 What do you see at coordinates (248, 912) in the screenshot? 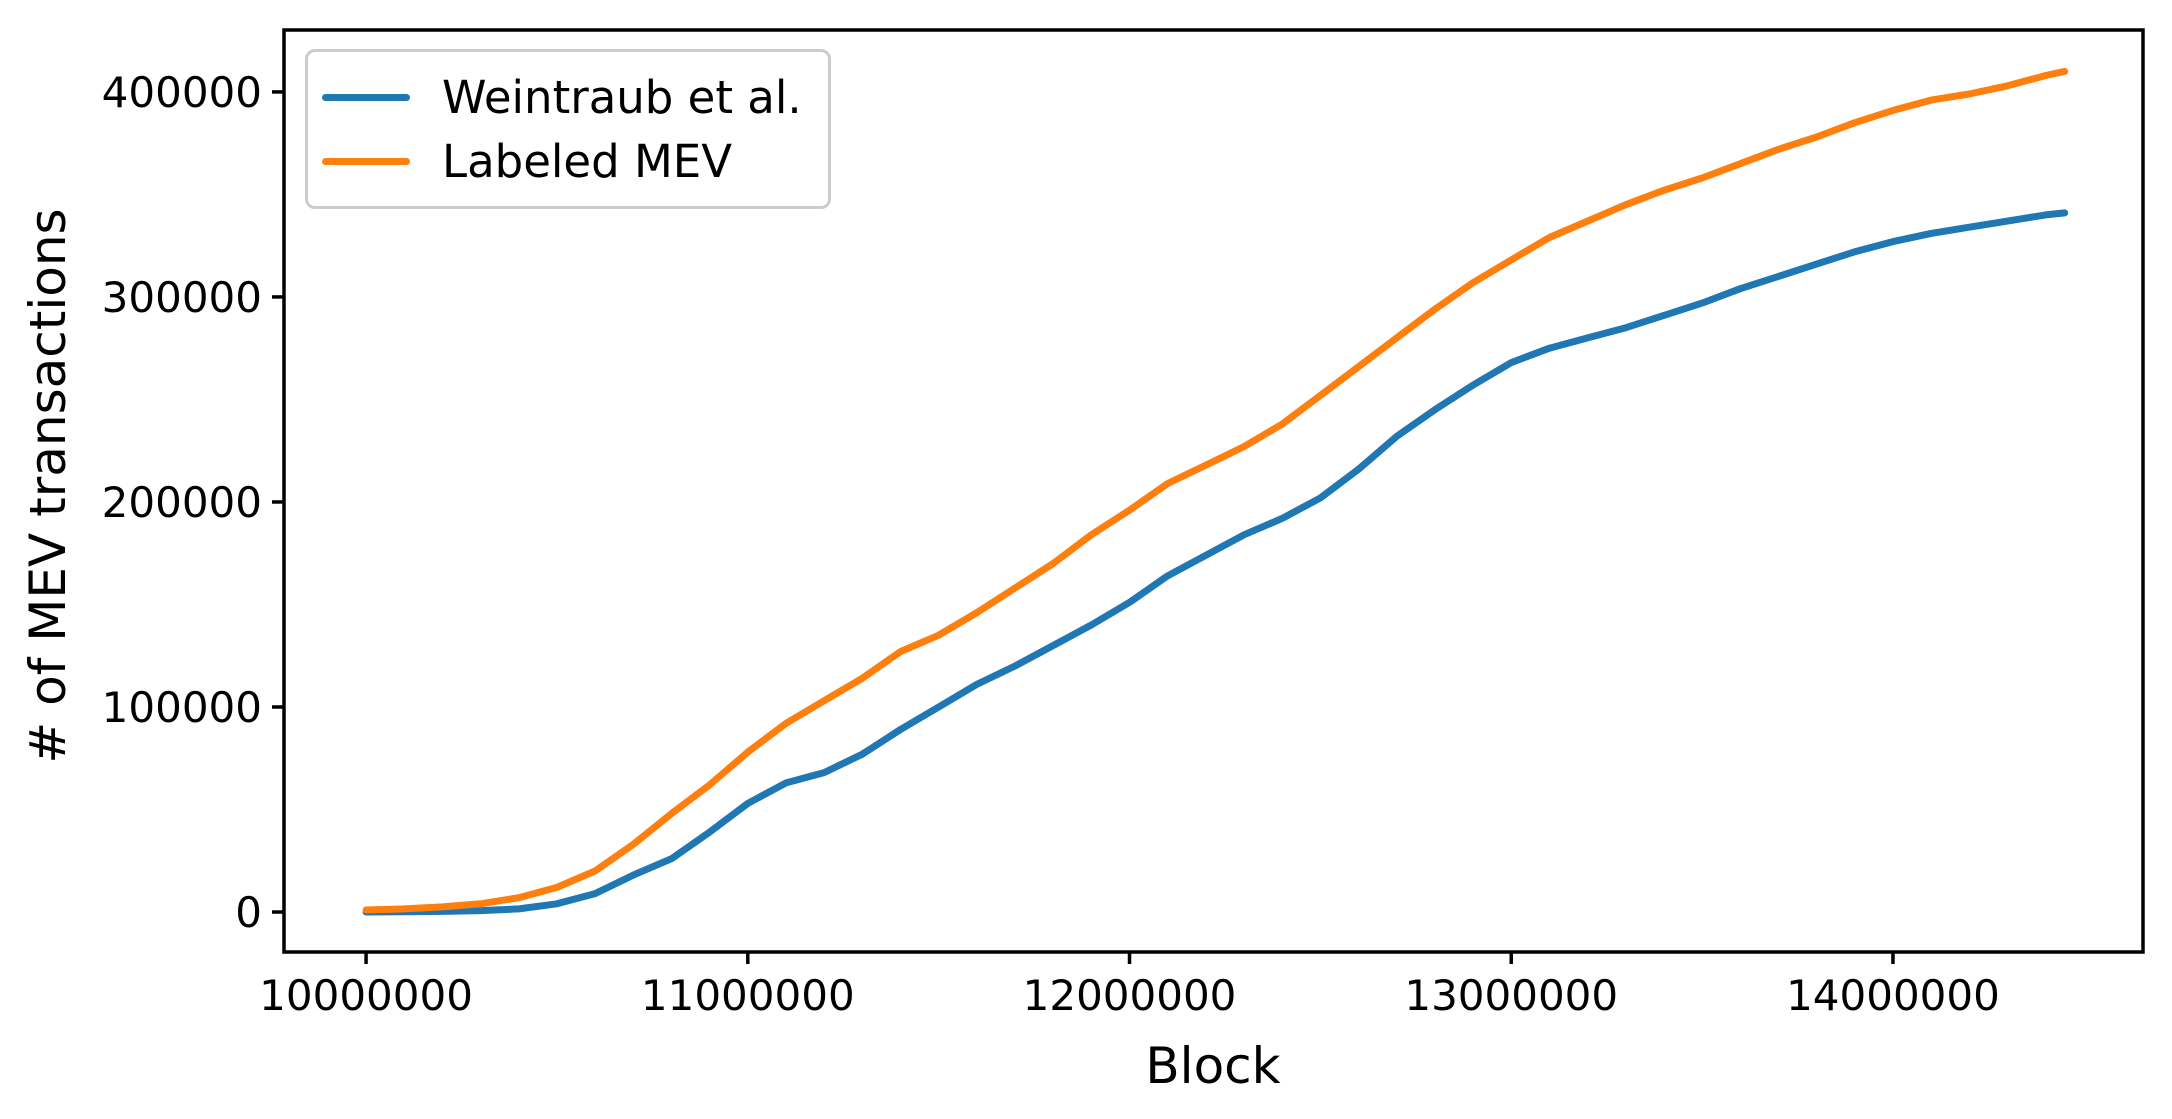
I see `y-tick-label: 0` at bounding box center [248, 912].